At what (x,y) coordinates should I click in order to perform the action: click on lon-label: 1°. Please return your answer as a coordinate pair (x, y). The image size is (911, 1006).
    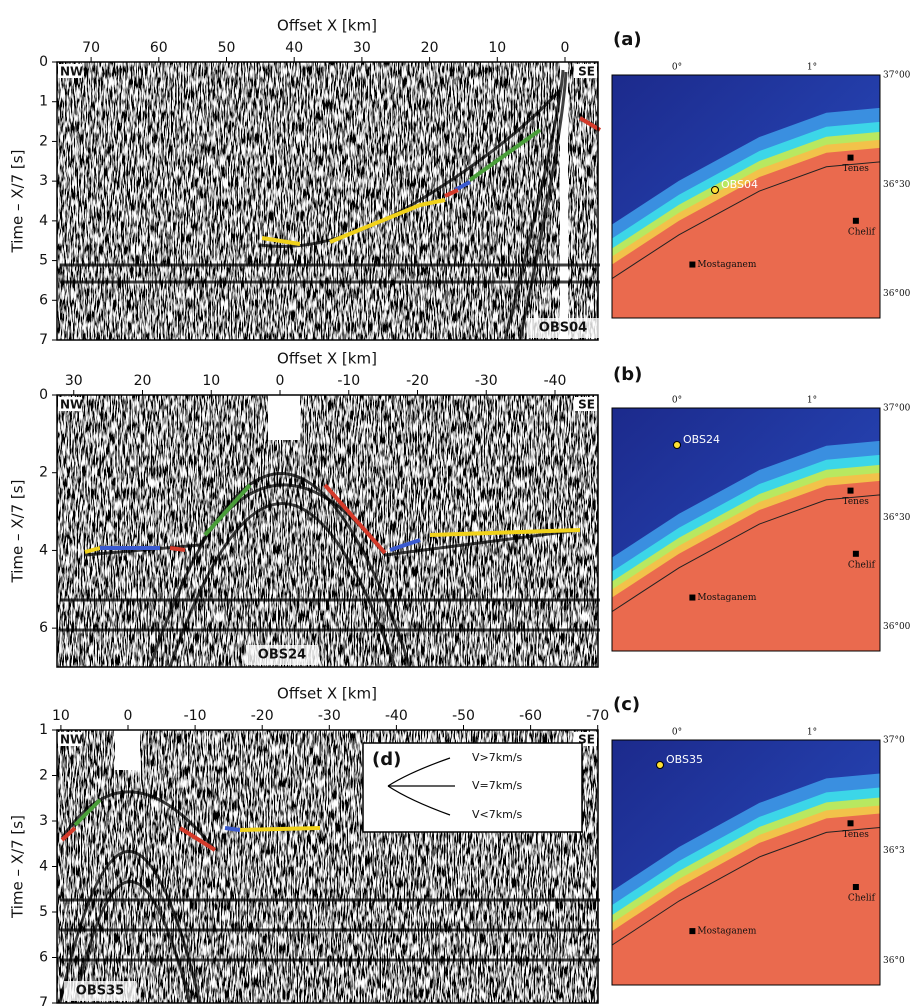
    Looking at the image, I should click on (812, 68).